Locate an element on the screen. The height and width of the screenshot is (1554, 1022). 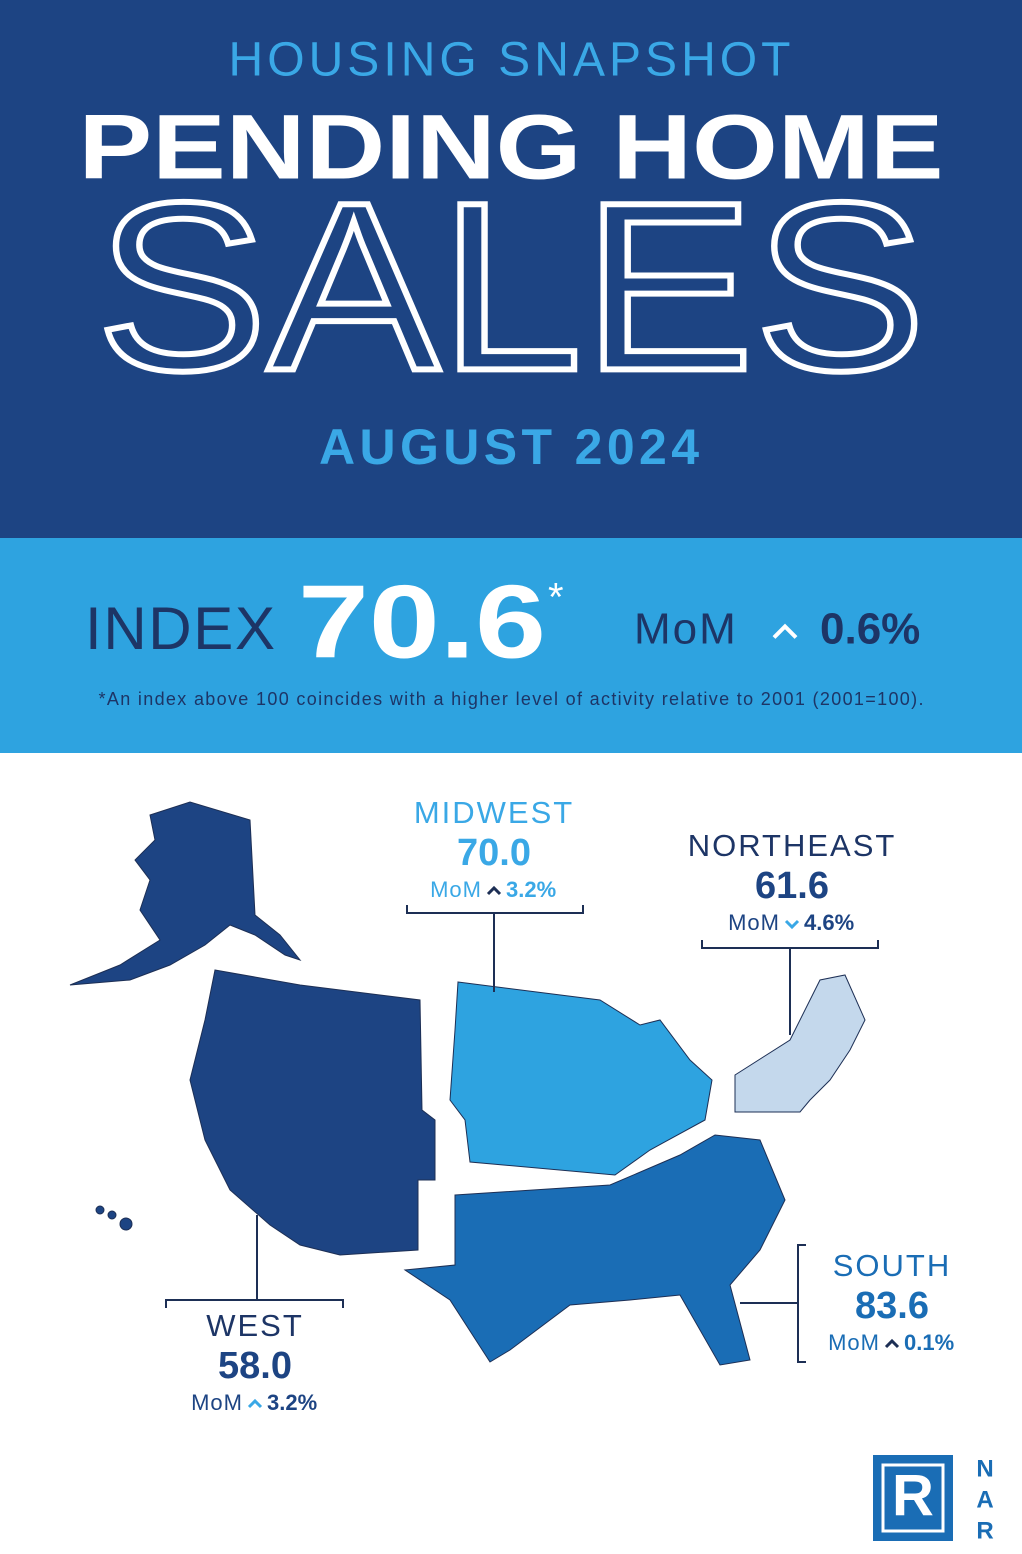
index-band is located at coordinates (511, 645).